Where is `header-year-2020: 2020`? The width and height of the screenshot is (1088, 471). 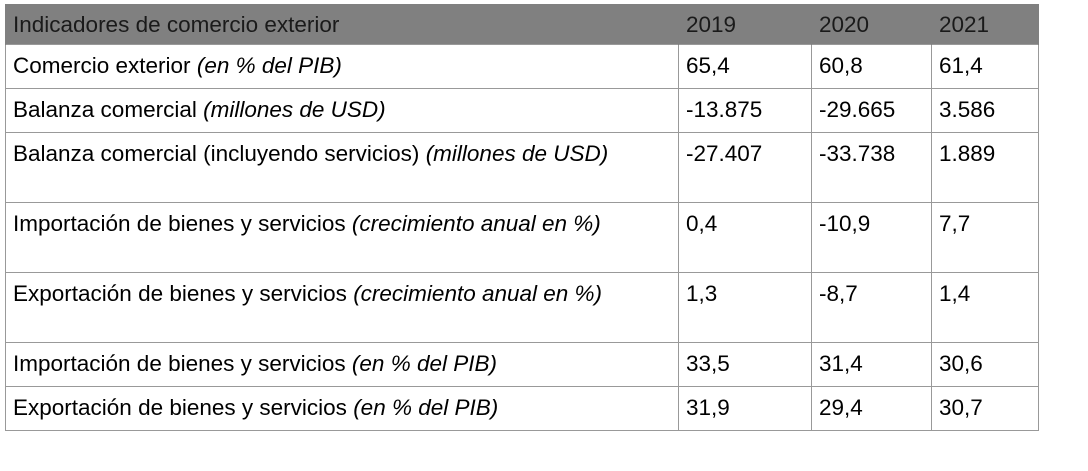
header-year-2020: 2020 is located at coordinates (871, 24).